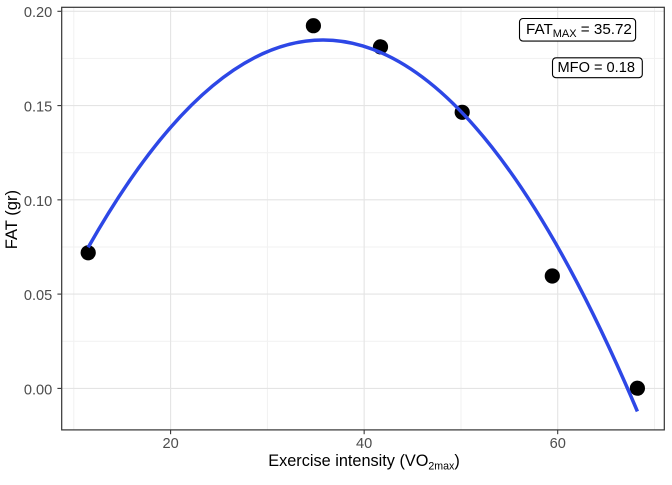 The height and width of the screenshot is (485, 672). What do you see at coordinates (38, 202) in the screenshot?
I see `svg-text: 0.10` at bounding box center [38, 202].